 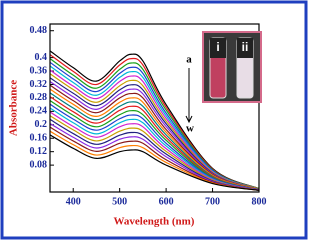 I want to click on inset-label: i, so click(x=217, y=47).